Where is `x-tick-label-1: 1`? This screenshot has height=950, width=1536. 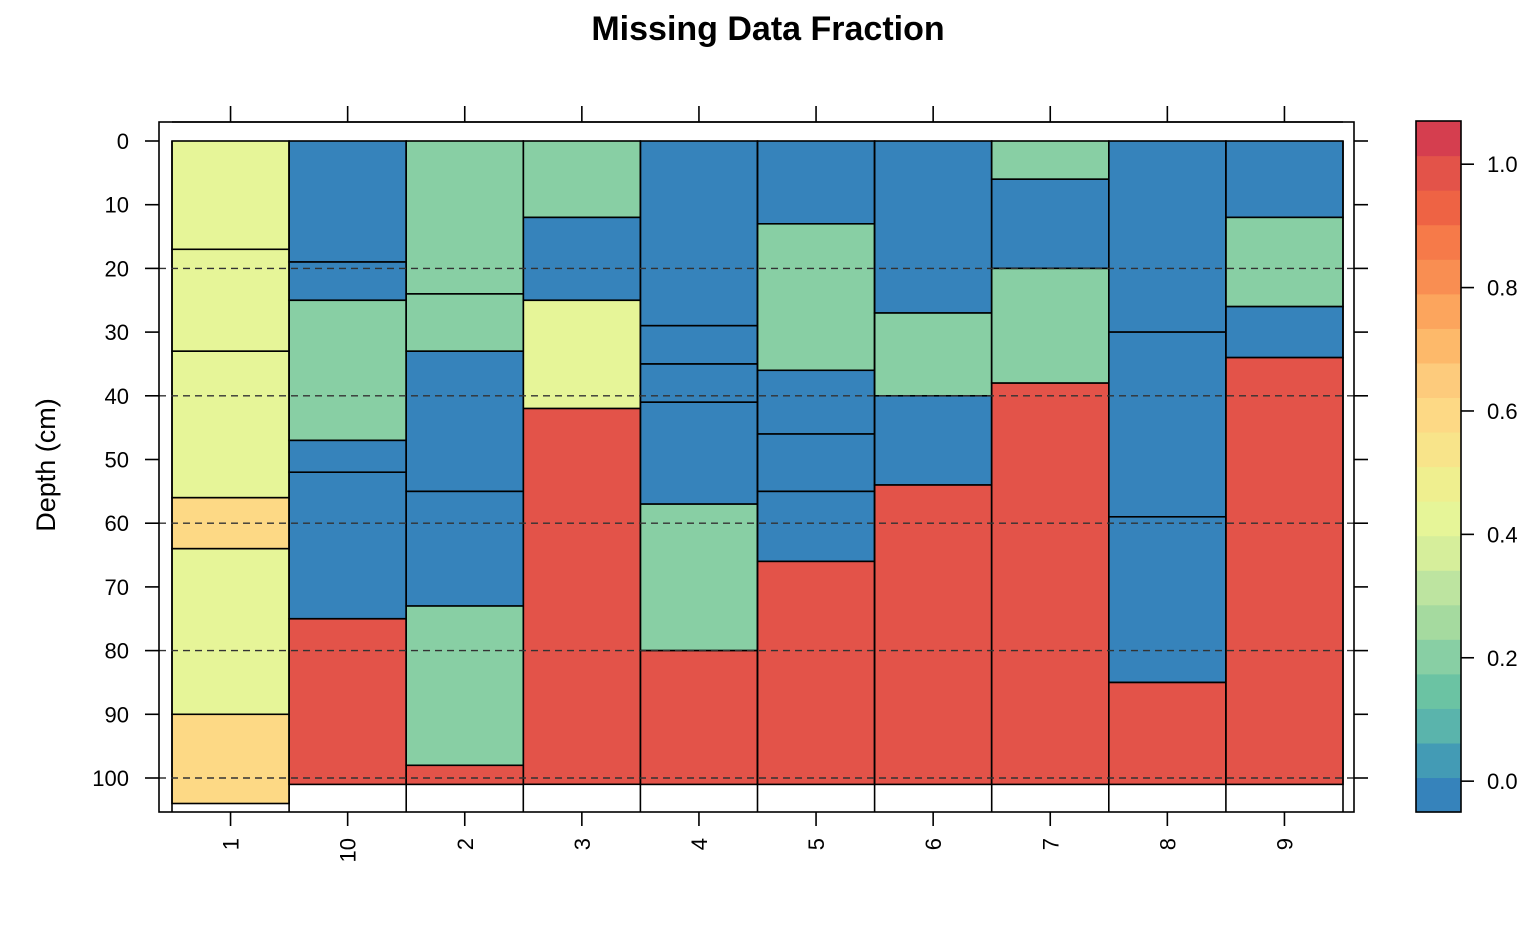
x-tick-label-1: 1 is located at coordinates (231, 844).